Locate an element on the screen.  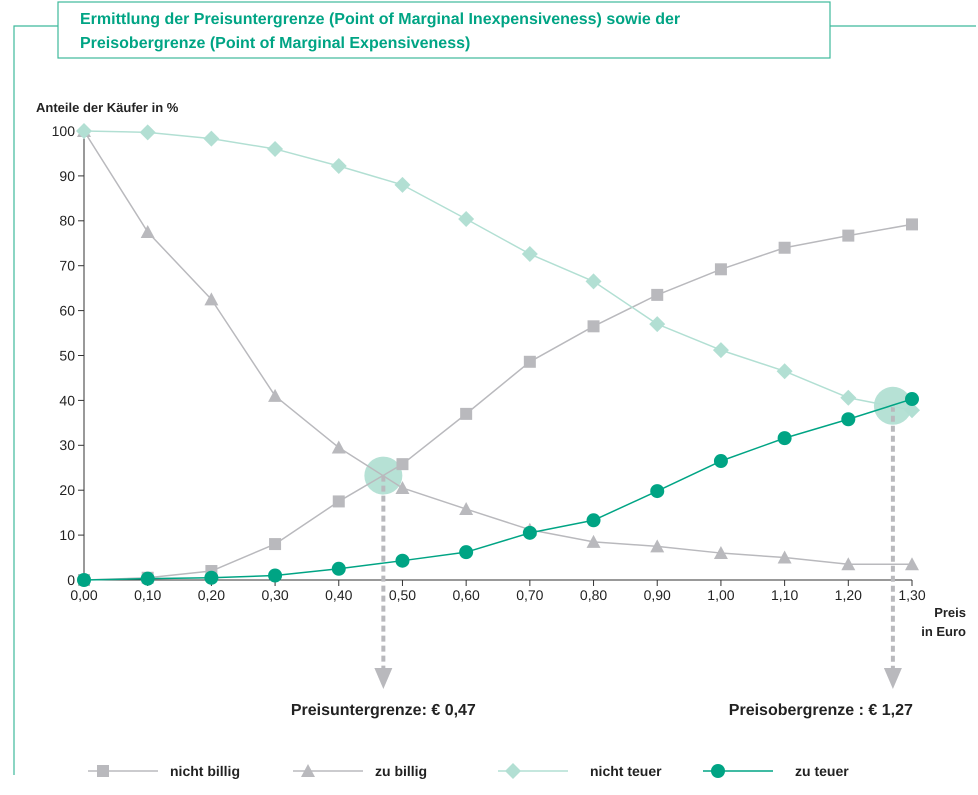
legend-label: zu billig is located at coordinates (401, 770).